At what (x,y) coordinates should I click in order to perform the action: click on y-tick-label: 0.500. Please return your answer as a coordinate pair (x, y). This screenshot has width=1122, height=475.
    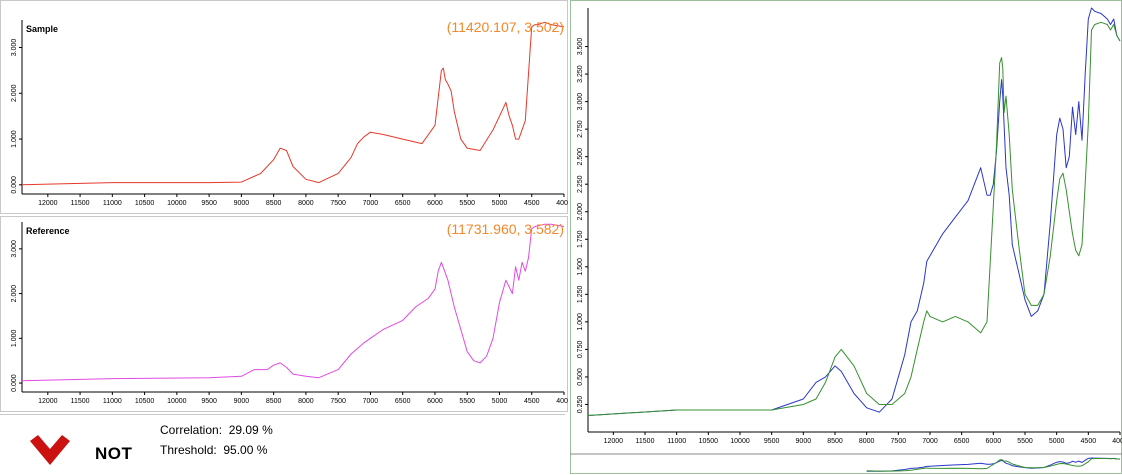
    Looking at the image, I should click on (580, 377).